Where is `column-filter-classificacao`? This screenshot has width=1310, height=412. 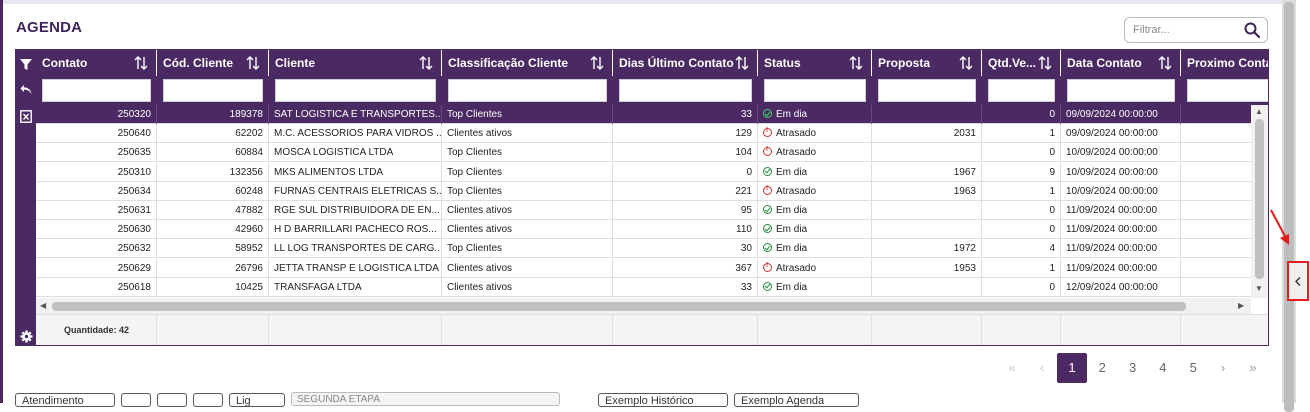 column-filter-classificacao is located at coordinates (527, 90).